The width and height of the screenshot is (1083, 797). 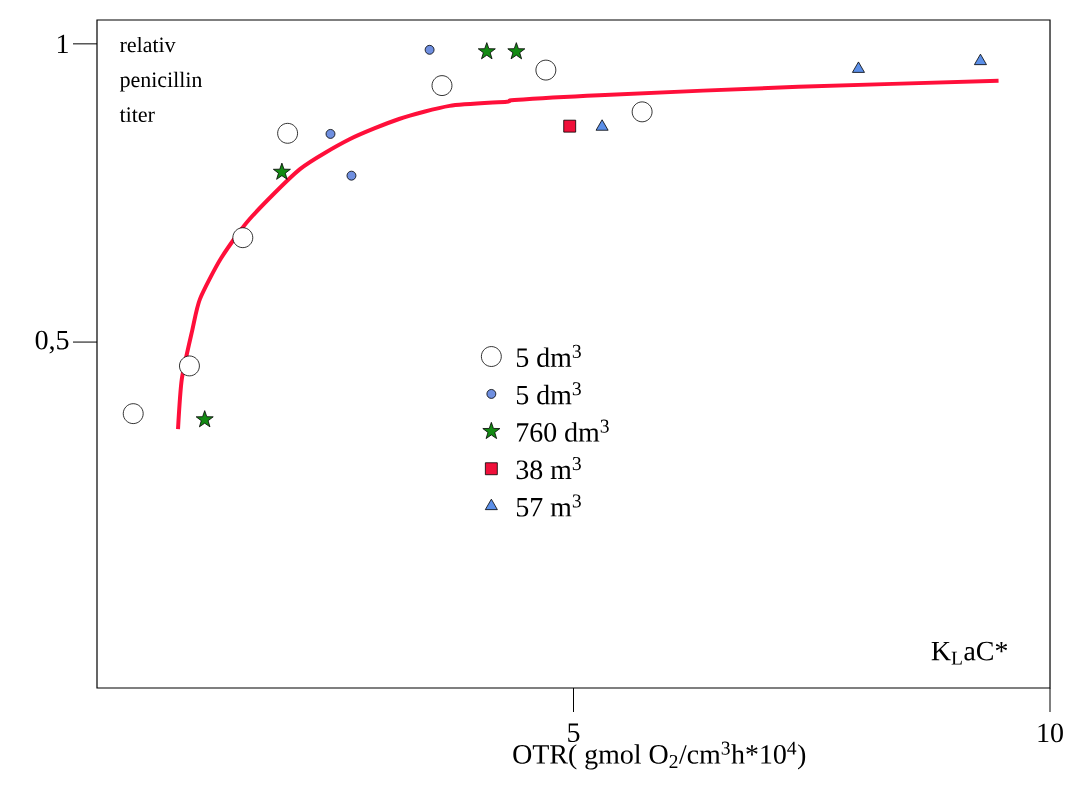 What do you see at coordinates (161, 79) in the screenshot?
I see `y-axis-title: relativ penicillin titer` at bounding box center [161, 79].